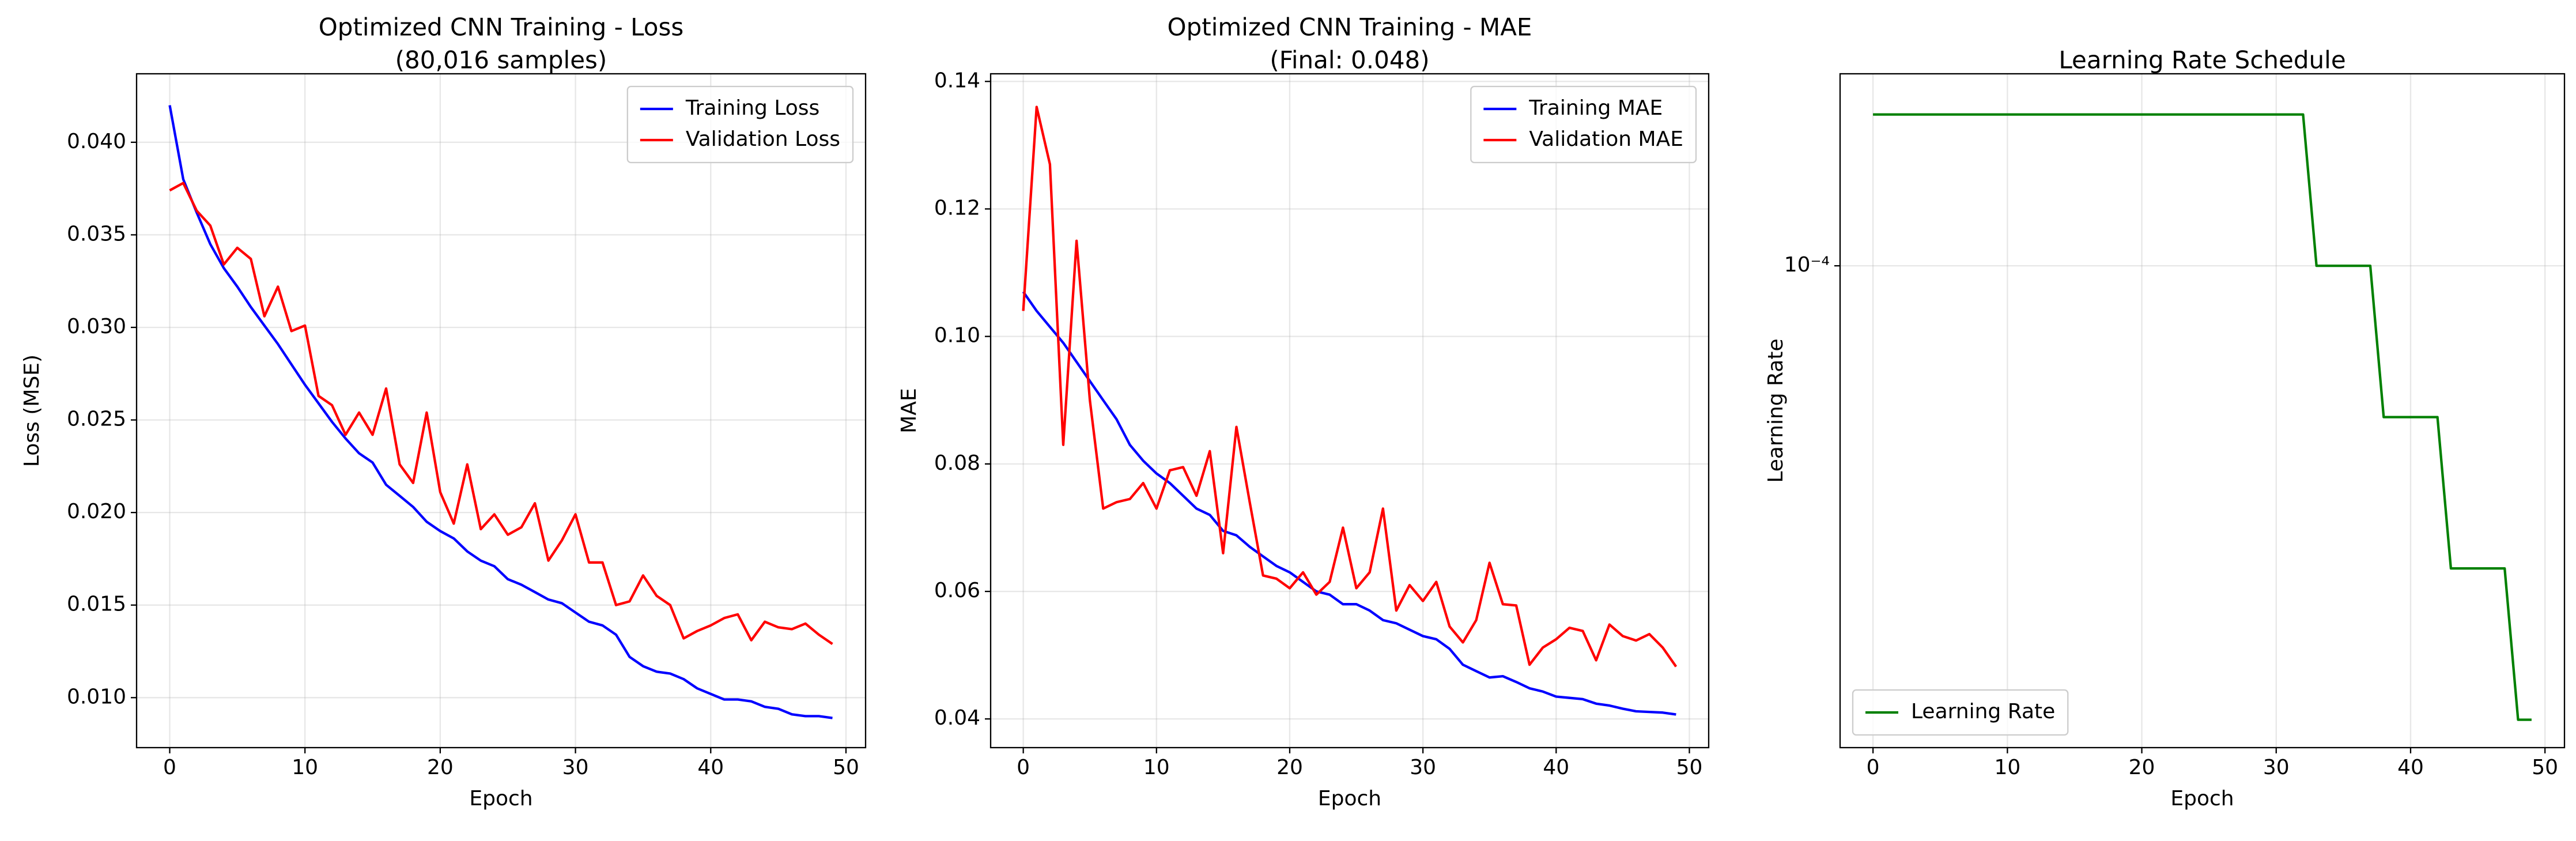 The height and width of the screenshot is (841, 2576). I want to click on y-tick-label: 0.015, so click(96, 604).